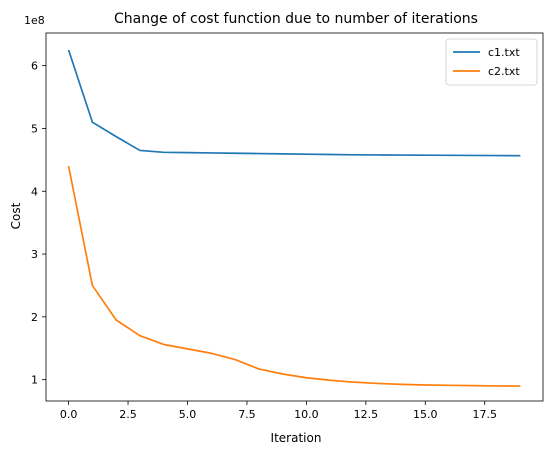 This screenshot has width=554, height=455. I want to click on x-axis-label: Iteration, so click(296, 438).